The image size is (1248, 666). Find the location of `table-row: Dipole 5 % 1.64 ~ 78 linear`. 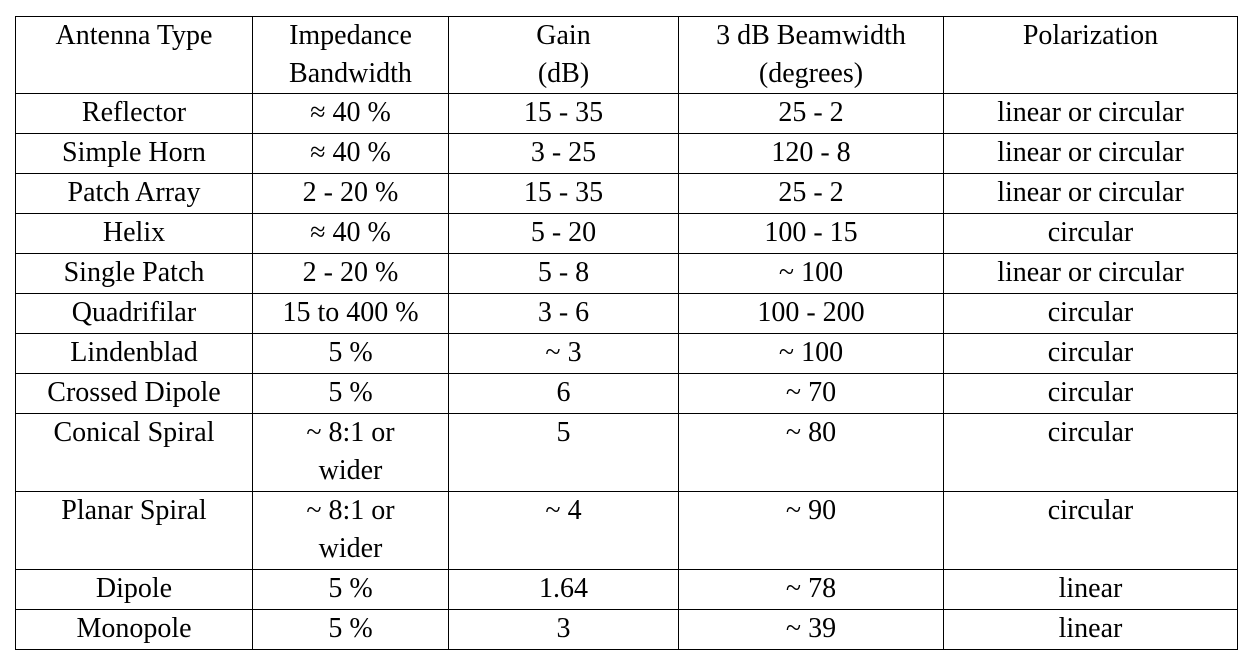

table-row: Dipole 5 % 1.64 ~ 78 linear is located at coordinates (626, 589).